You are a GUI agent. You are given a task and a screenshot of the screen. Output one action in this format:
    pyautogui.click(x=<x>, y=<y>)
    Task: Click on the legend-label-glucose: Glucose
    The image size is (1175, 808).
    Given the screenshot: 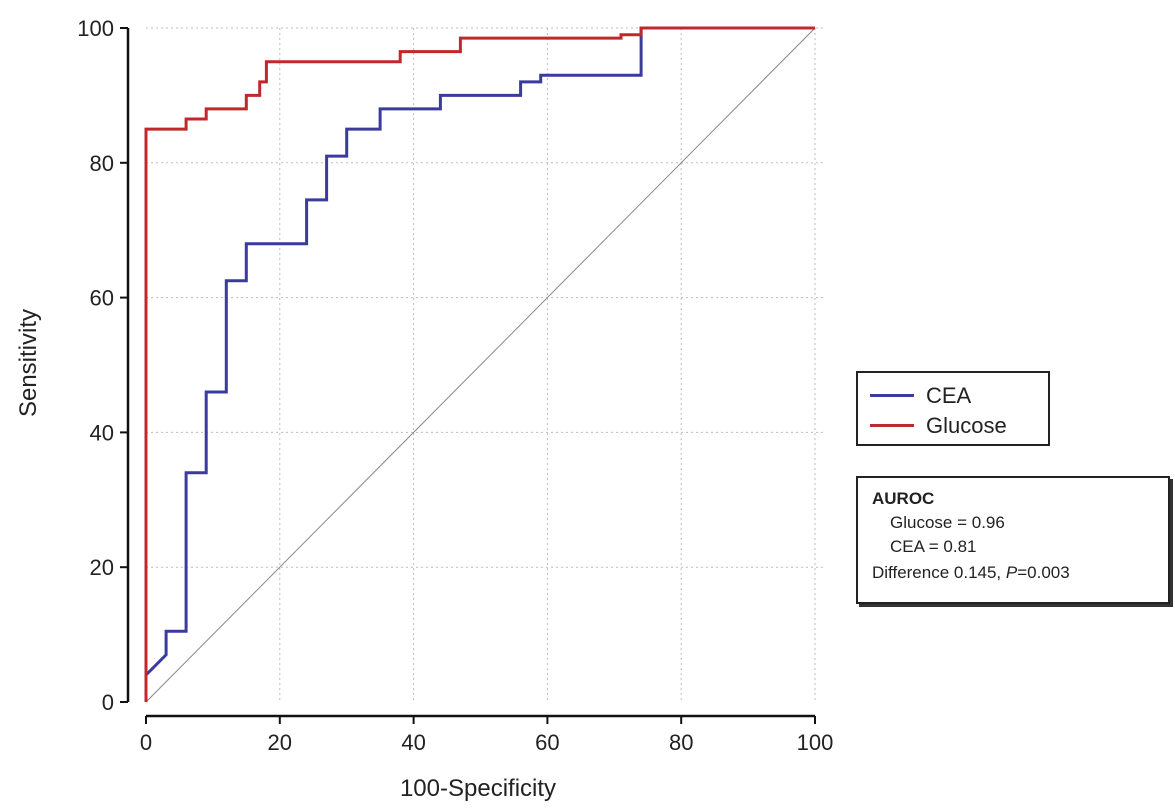 What is the action you would take?
    pyautogui.click(x=966, y=425)
    